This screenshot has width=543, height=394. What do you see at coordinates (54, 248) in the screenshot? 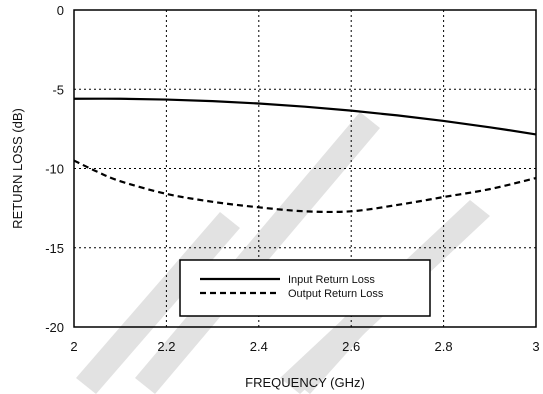
I see `y-tick-label: -15` at bounding box center [54, 248].